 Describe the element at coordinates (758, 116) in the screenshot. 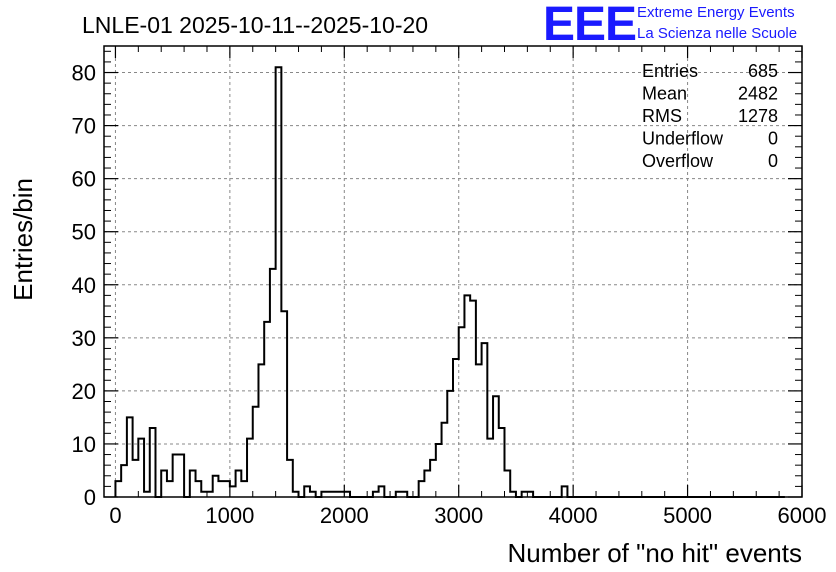

I see `stats-value: 1278` at that location.